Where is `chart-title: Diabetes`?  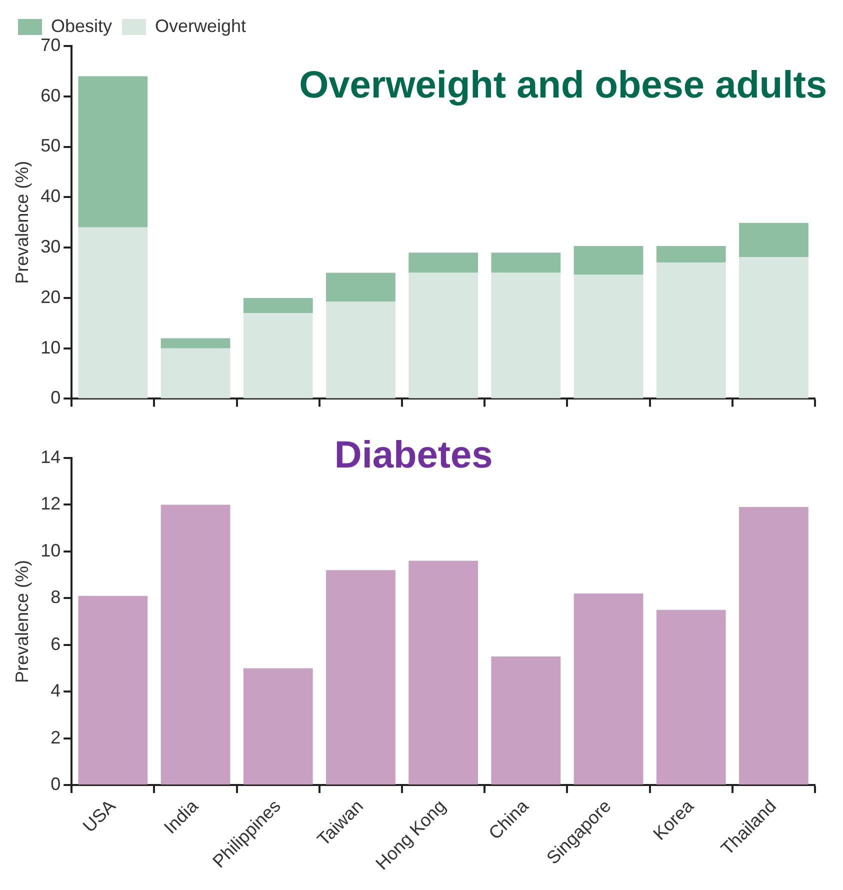
chart-title: Diabetes is located at coordinates (413, 455).